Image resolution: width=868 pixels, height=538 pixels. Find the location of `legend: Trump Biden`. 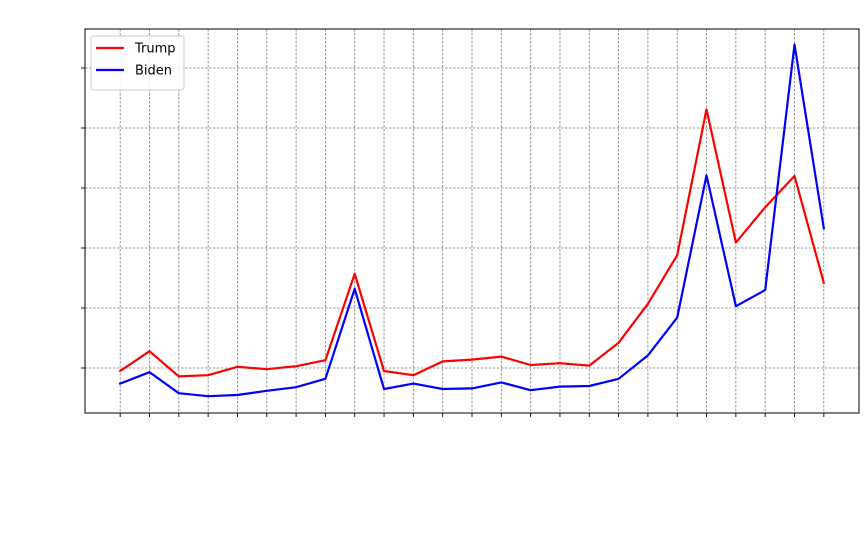

legend: Trump Biden is located at coordinates (137, 63).